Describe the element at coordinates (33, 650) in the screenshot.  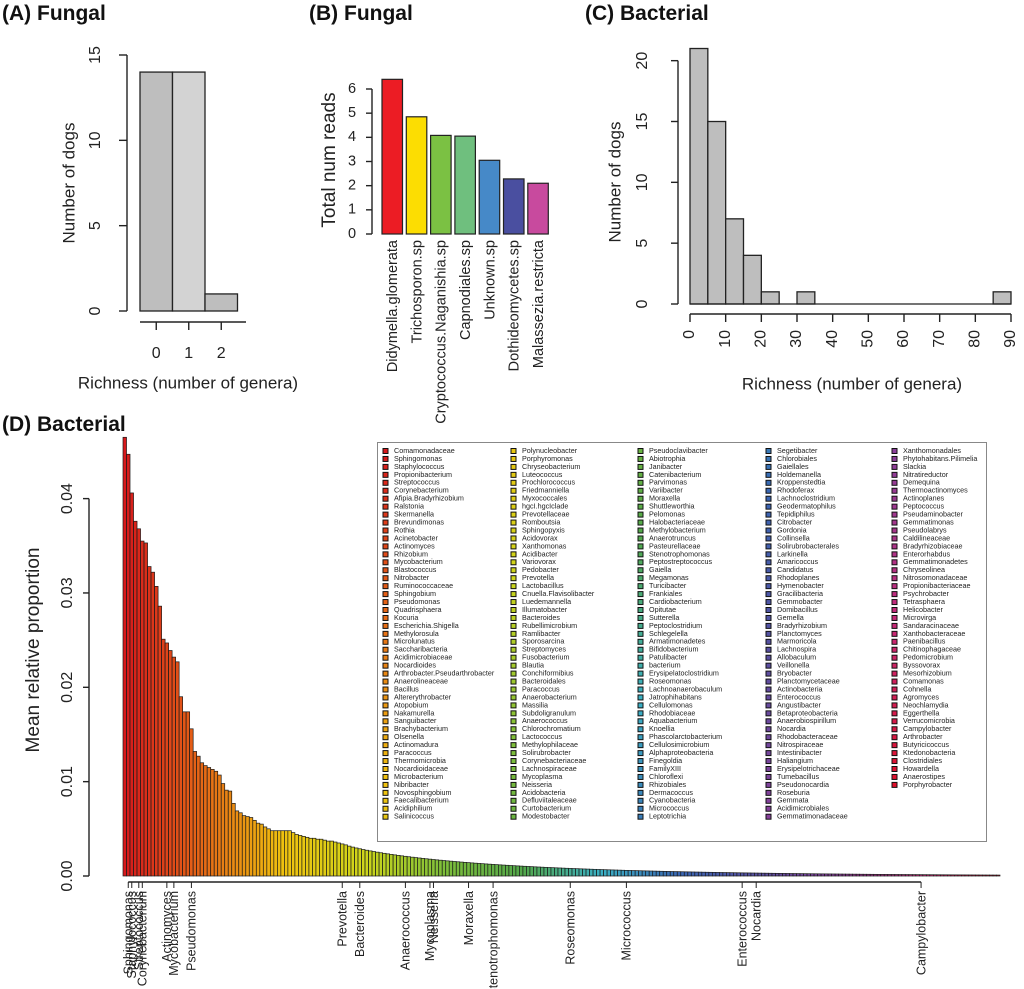
I see `chart-d-y-label: Mean relative proportion` at that location.